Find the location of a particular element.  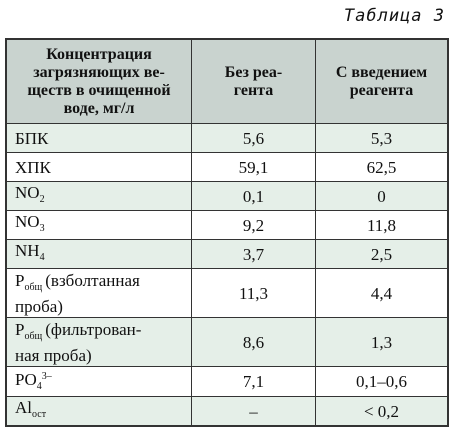

row-label: ХПК is located at coordinates (98, 167).